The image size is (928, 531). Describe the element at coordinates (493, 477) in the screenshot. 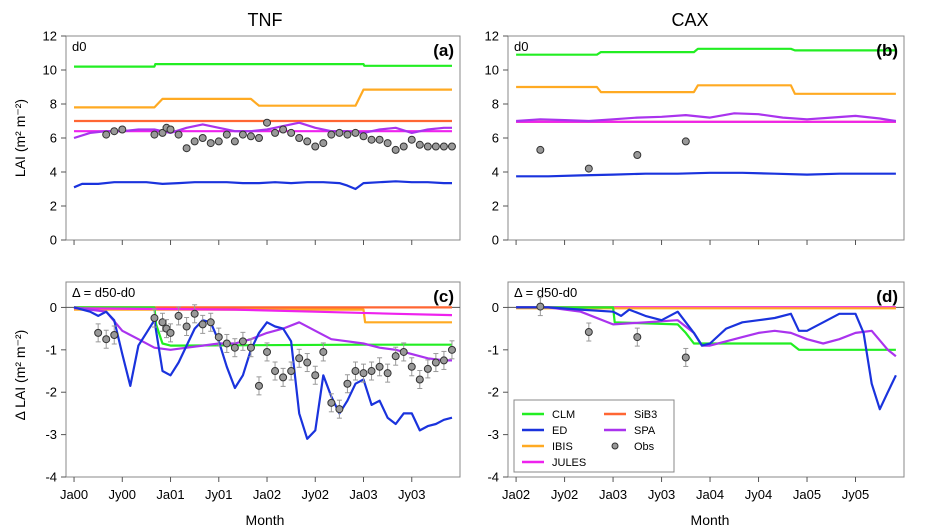

I see `y-tick-label: -4` at that location.